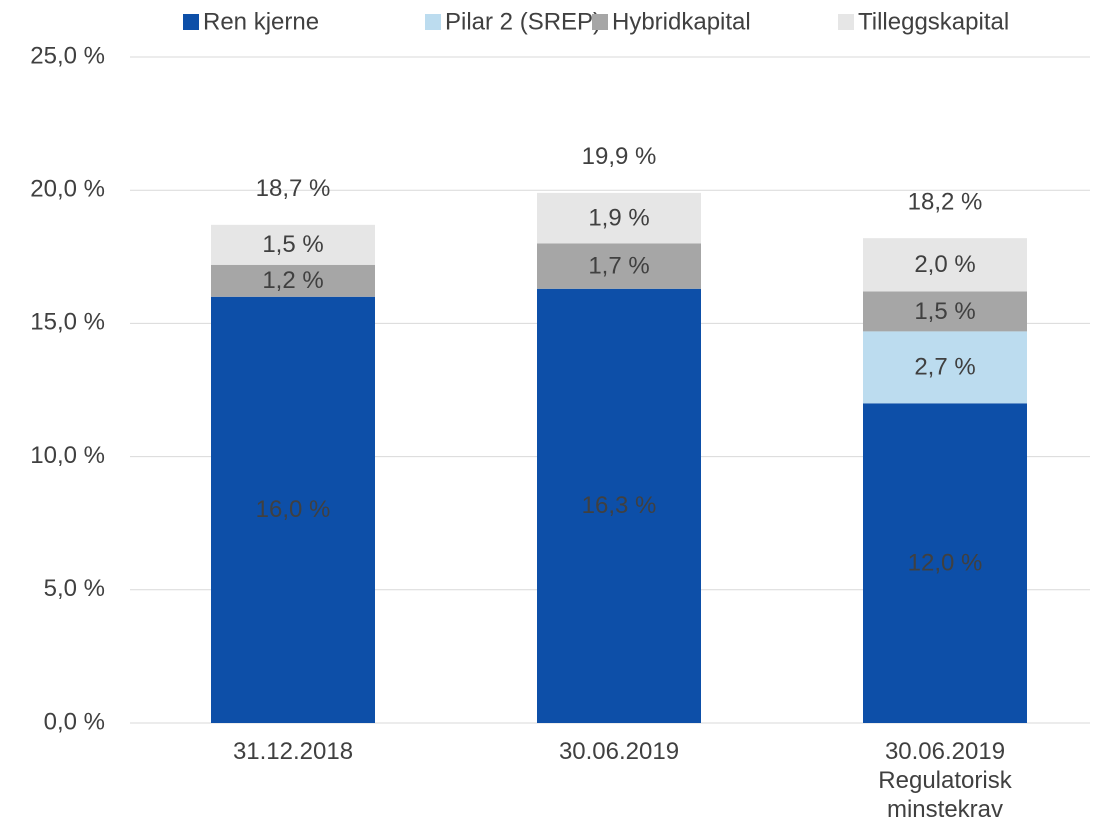 The width and height of the screenshot is (1099, 839). What do you see at coordinates (74, 721) in the screenshot?
I see `y-tick-label: 0,0 %` at bounding box center [74, 721].